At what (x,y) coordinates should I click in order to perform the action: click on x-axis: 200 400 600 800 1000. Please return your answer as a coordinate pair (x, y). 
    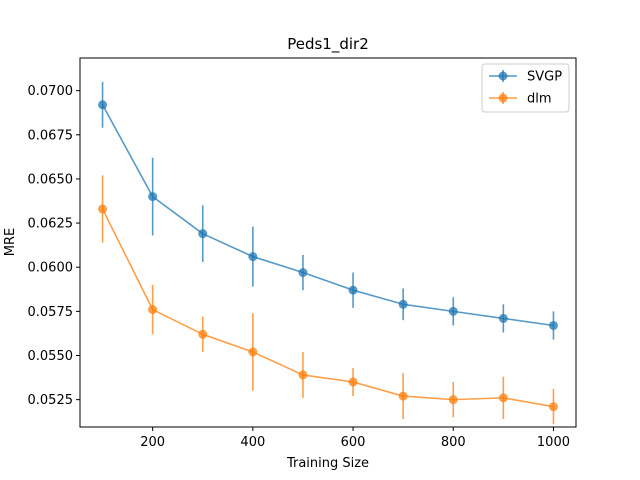
    Looking at the image, I should click on (355, 438).